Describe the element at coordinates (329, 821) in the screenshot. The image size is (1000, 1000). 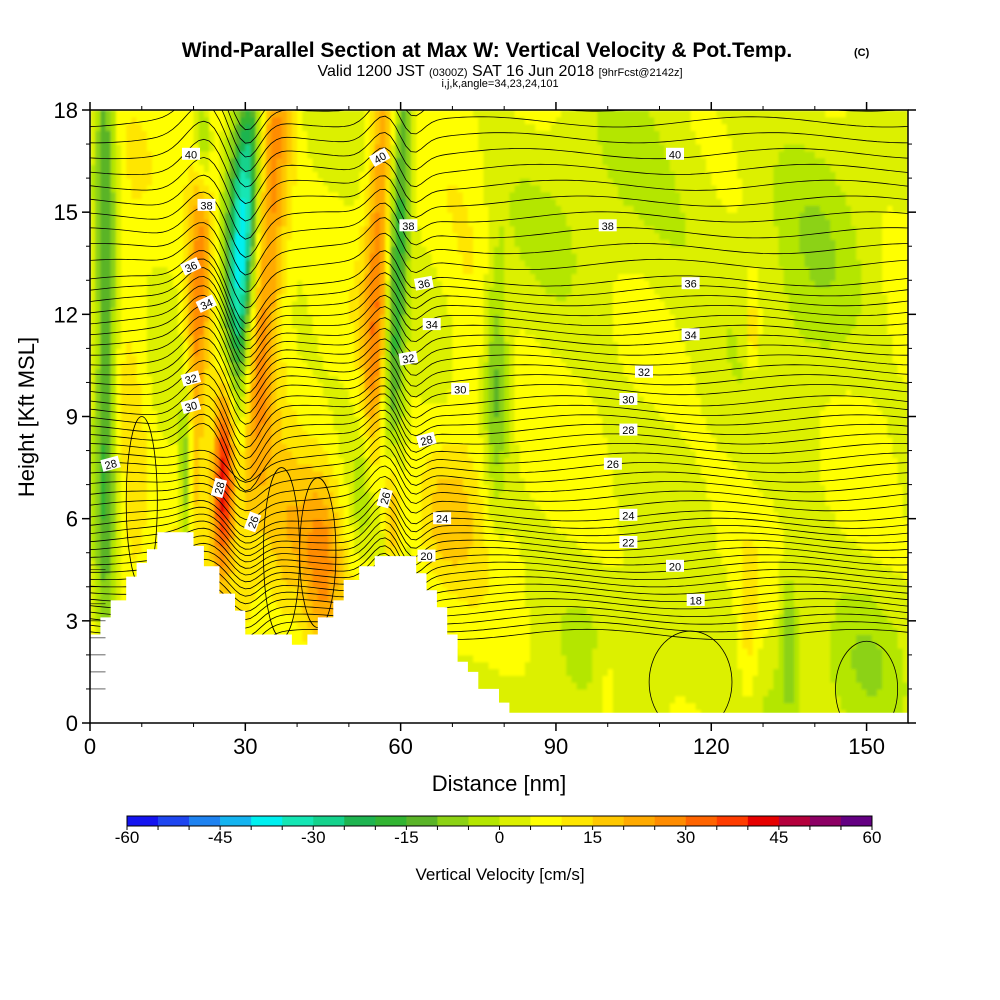
I see `colorbar-swatch` at that location.